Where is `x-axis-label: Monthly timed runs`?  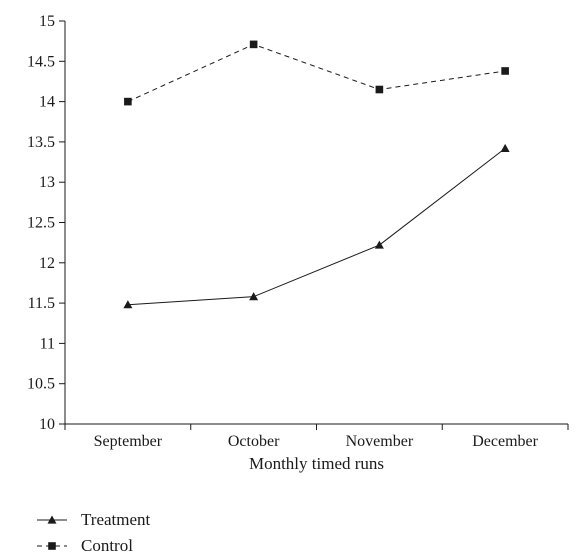
x-axis-label: Monthly timed runs is located at coordinates (316, 463).